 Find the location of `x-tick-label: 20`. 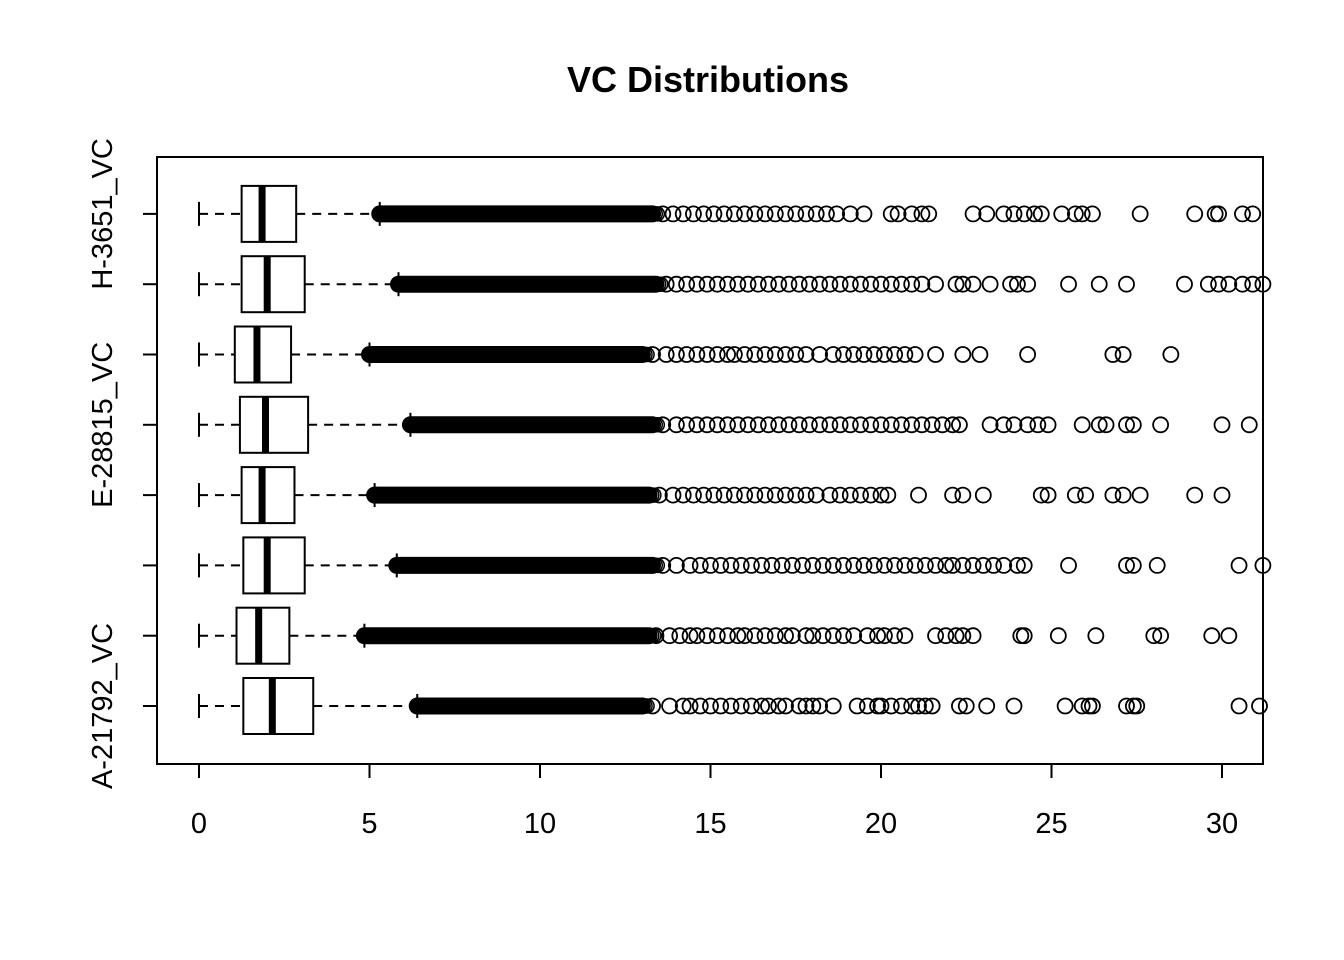

x-tick-label: 20 is located at coordinates (881, 824).